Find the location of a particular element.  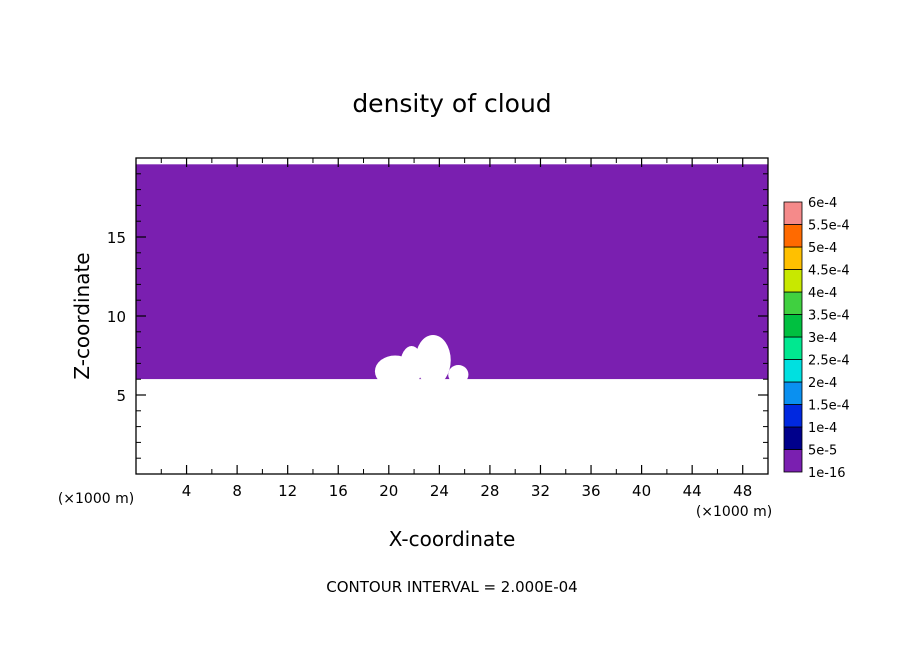

x-tick-label: 20 is located at coordinates (388, 491).